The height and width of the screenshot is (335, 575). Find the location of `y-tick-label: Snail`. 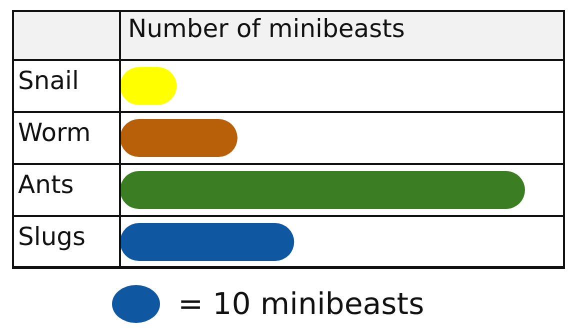

y-tick-label: Snail is located at coordinates (48, 80).